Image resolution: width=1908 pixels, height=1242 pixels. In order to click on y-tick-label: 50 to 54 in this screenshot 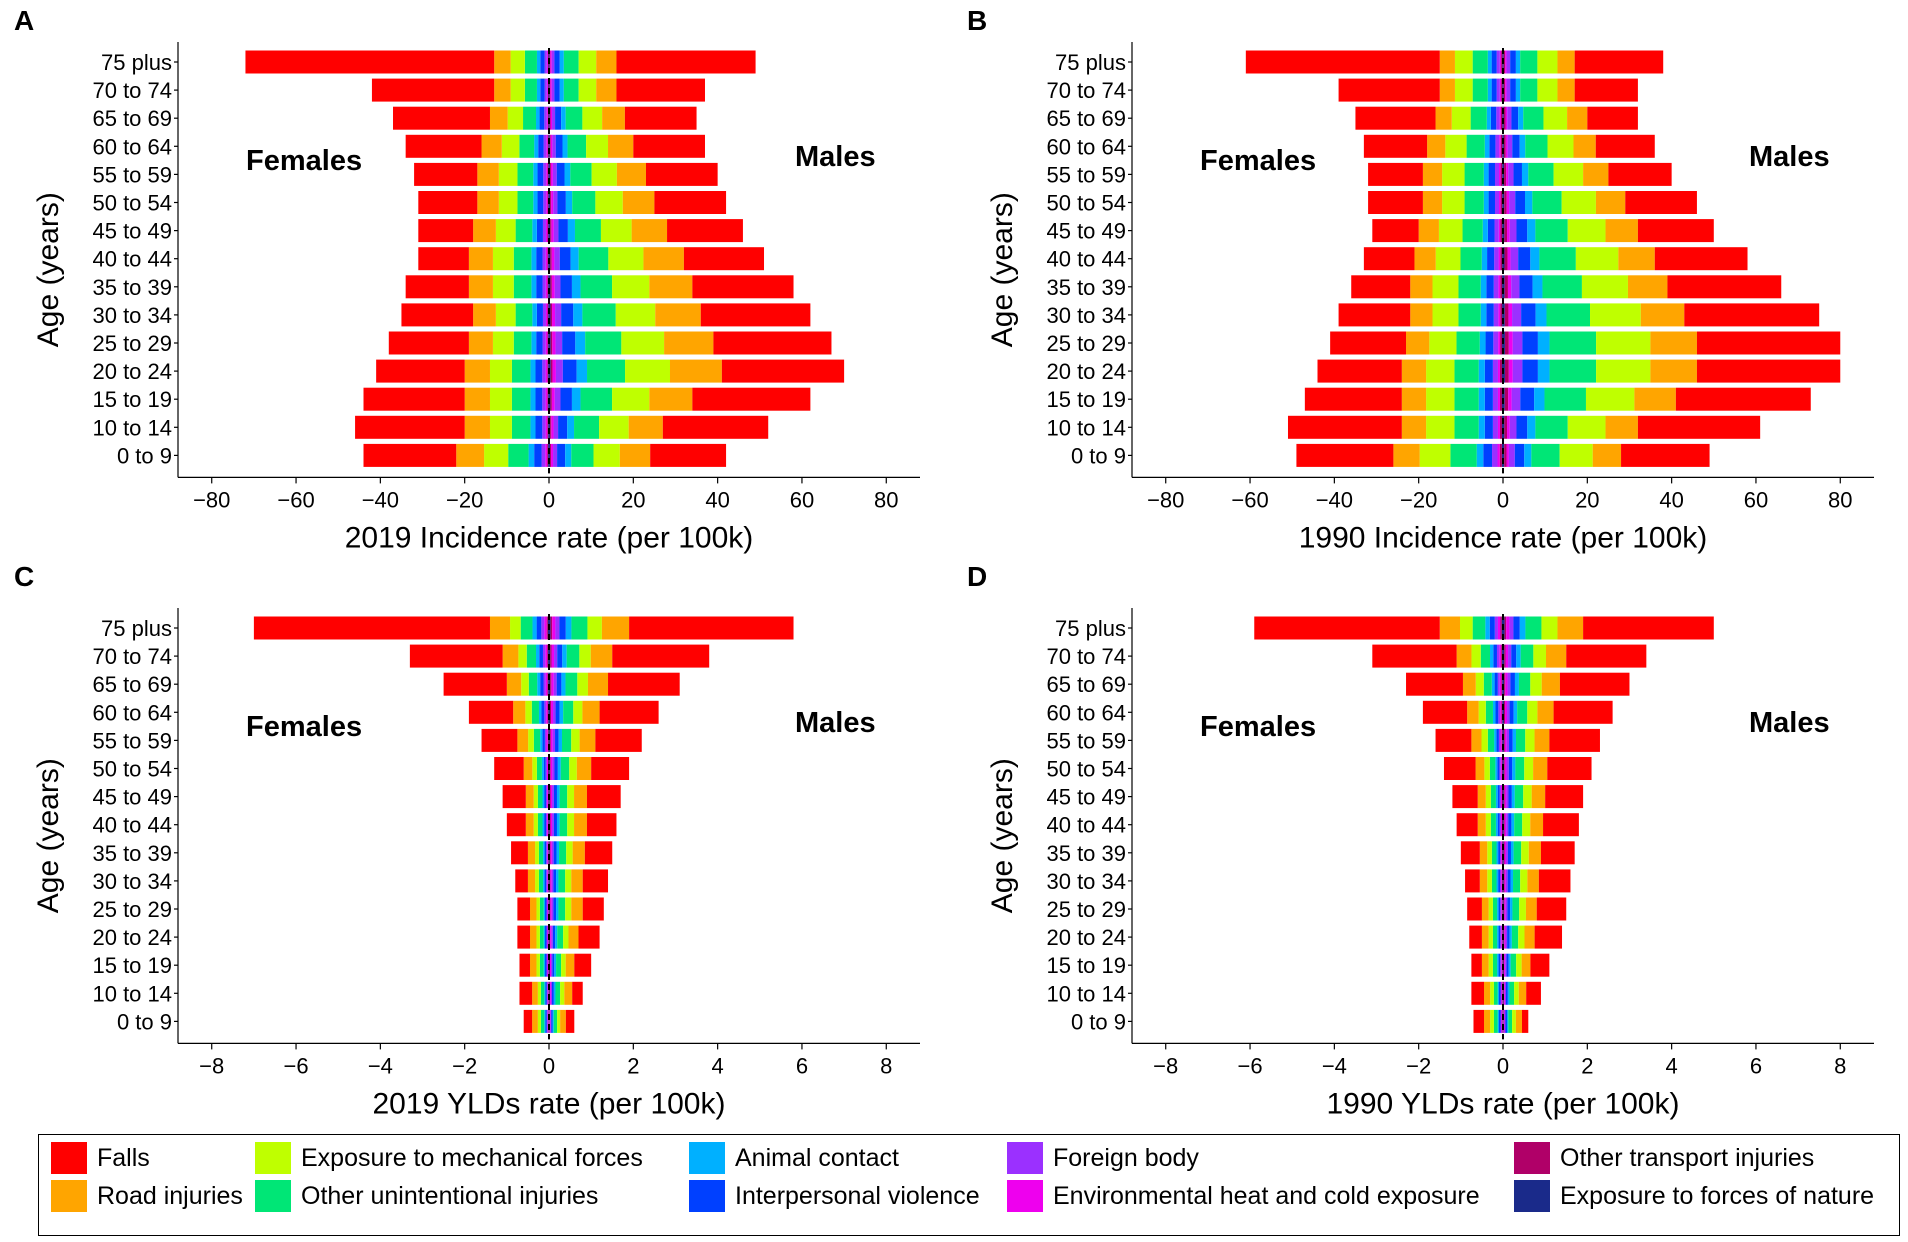, I will do `click(1086, 203)`.